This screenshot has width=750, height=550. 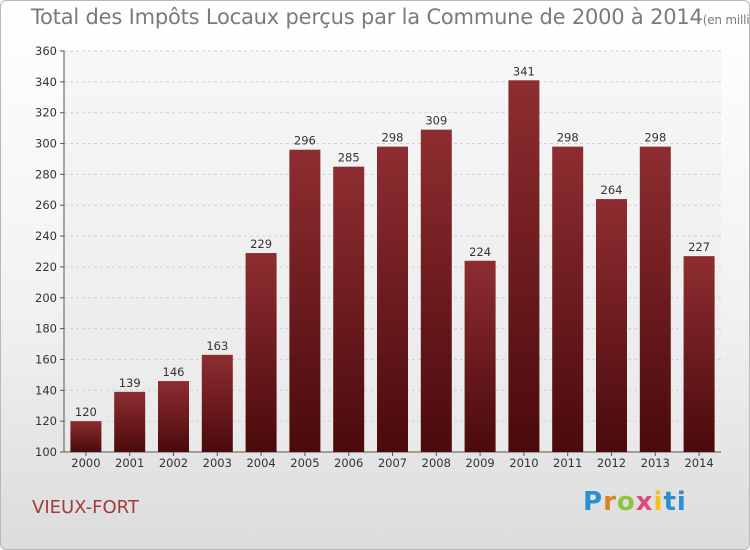 What do you see at coordinates (46, 359) in the screenshot?
I see `y-tick-label: 160` at bounding box center [46, 359].